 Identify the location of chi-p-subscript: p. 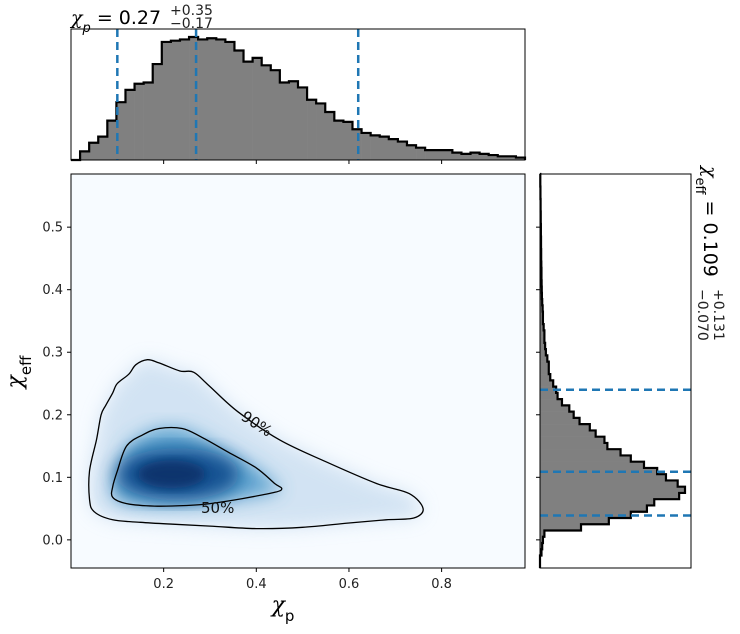
(86, 28).